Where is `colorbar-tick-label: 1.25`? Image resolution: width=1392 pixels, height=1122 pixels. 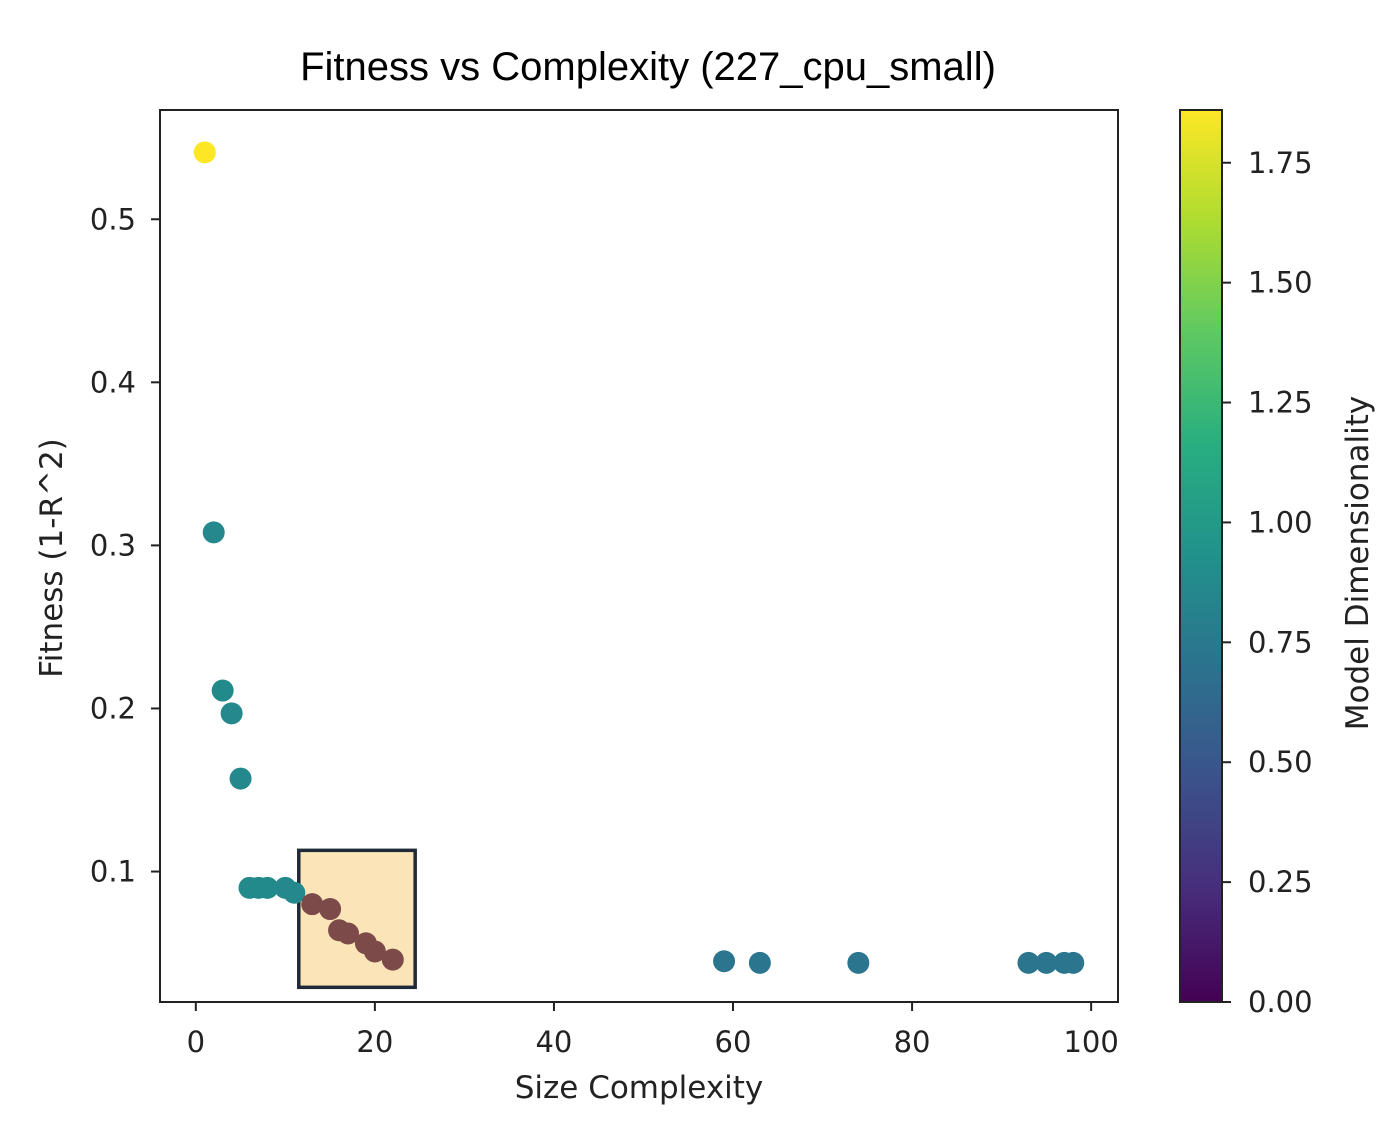 colorbar-tick-label: 1.25 is located at coordinates (1280, 403).